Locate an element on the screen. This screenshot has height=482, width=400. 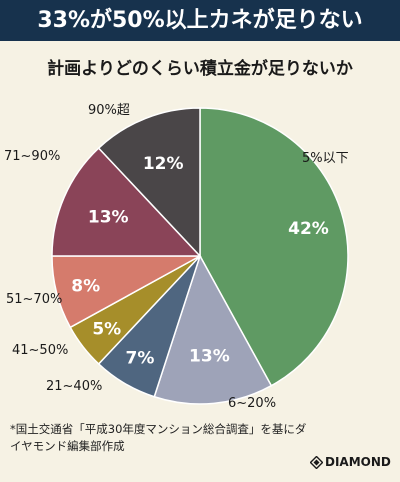
brand-logo: DIAMOND is located at coordinates (353, 463).